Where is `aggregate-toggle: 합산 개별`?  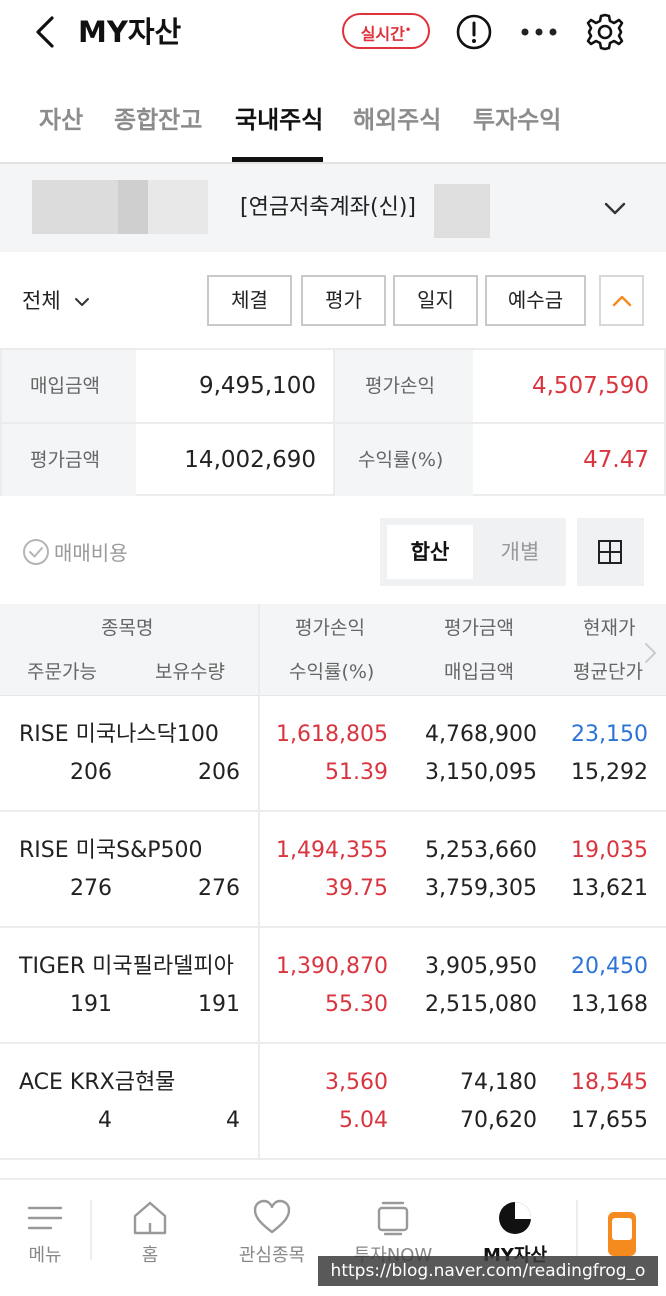
aggregate-toggle: 합산 개별 is located at coordinates (473, 552).